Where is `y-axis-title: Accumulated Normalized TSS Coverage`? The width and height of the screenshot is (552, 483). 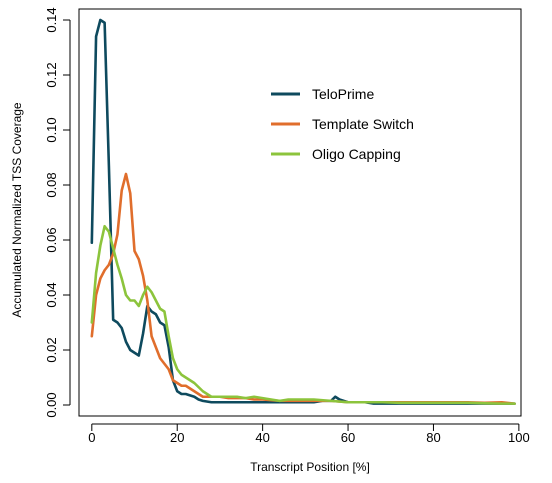
y-axis-title: Accumulated Normalized TSS Coverage is located at coordinates (17, 210).